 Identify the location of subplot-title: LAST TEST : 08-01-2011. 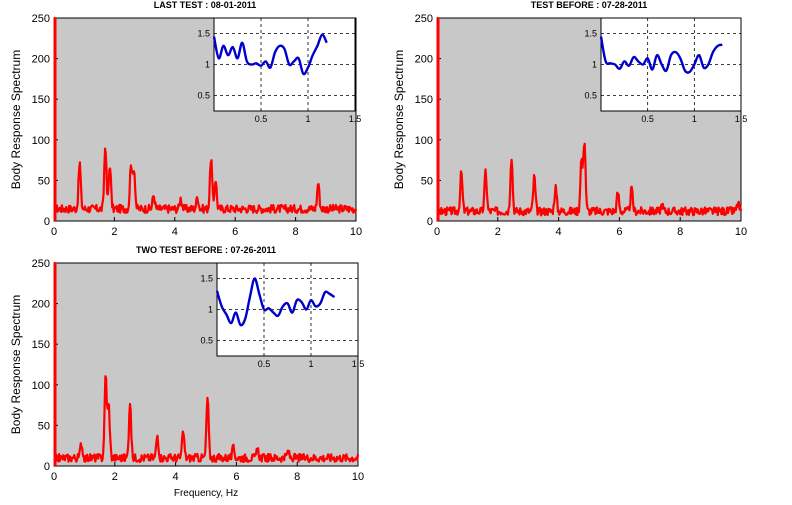
(205, 5).